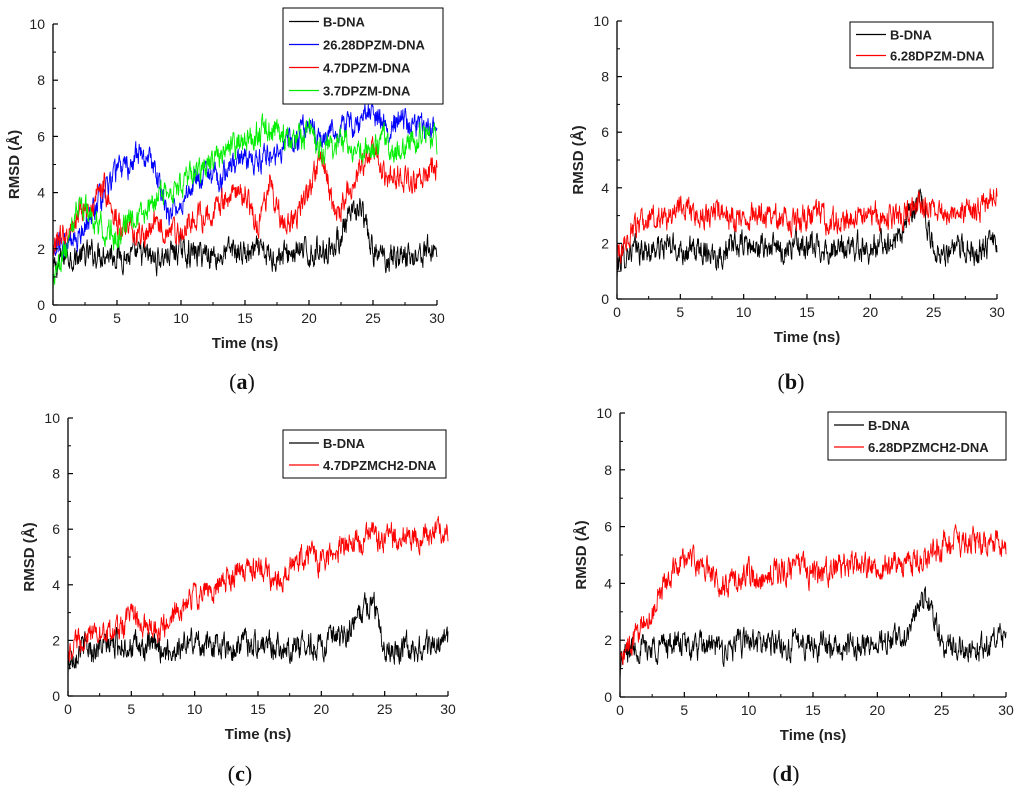  What do you see at coordinates (791, 381) in the screenshot?
I see `panel-caption-b: (b)` at bounding box center [791, 381].